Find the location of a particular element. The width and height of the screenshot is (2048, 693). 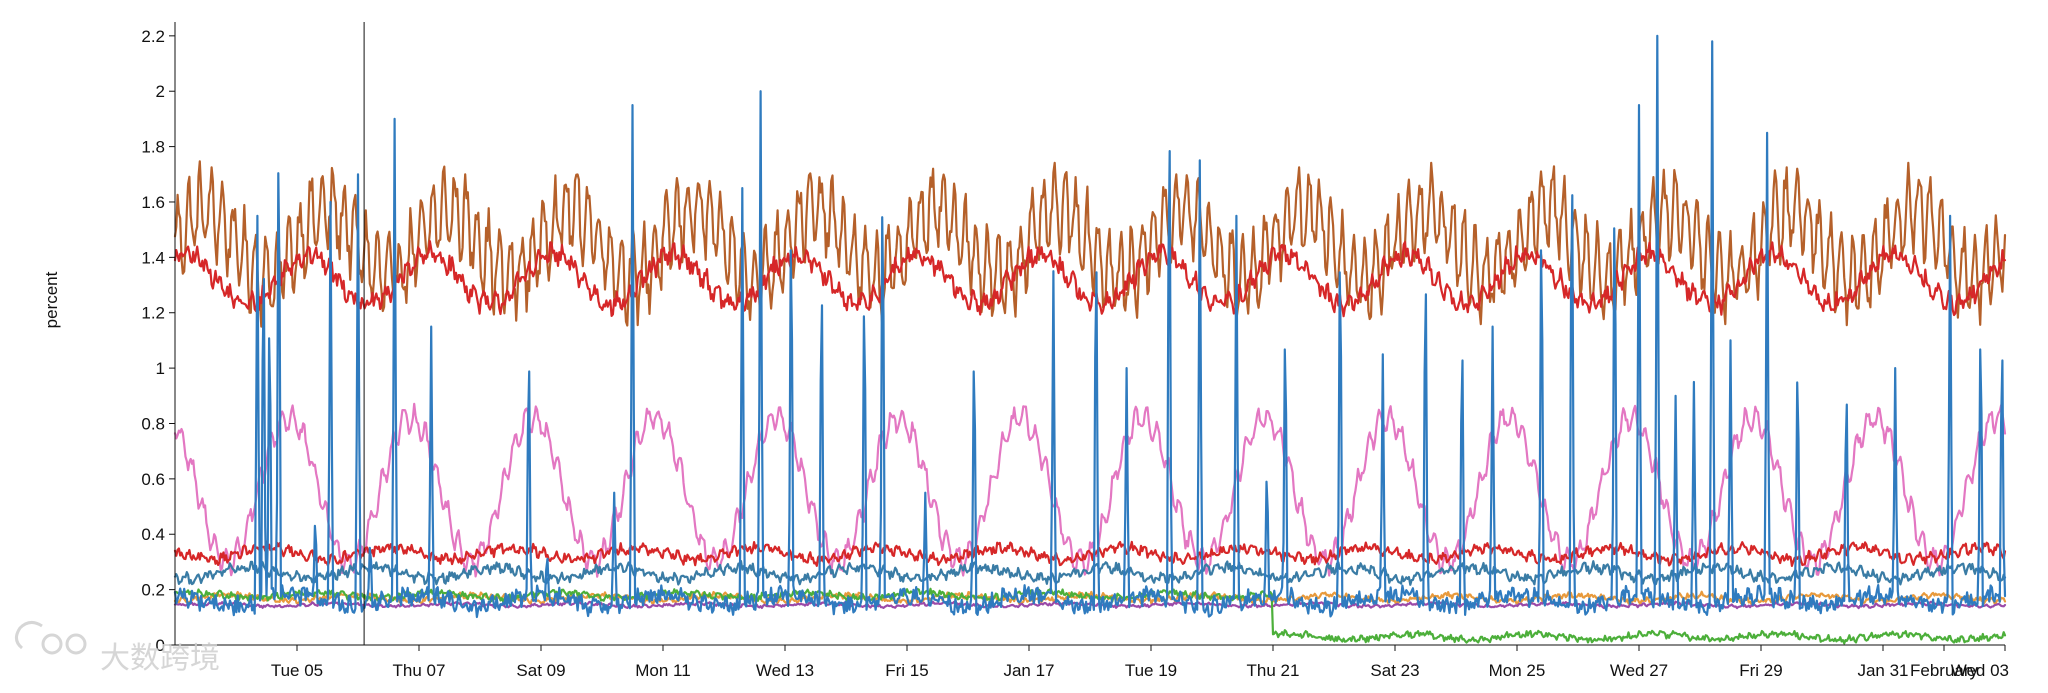

x-tick-label: Wed 27 is located at coordinates (1639, 670).